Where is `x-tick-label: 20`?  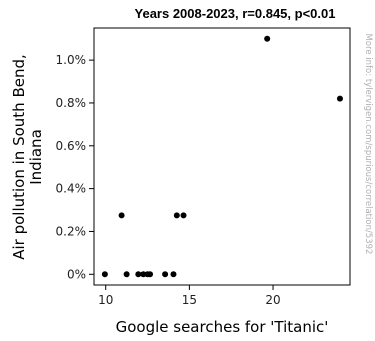 x-tick-label: 20 is located at coordinates (272, 300).